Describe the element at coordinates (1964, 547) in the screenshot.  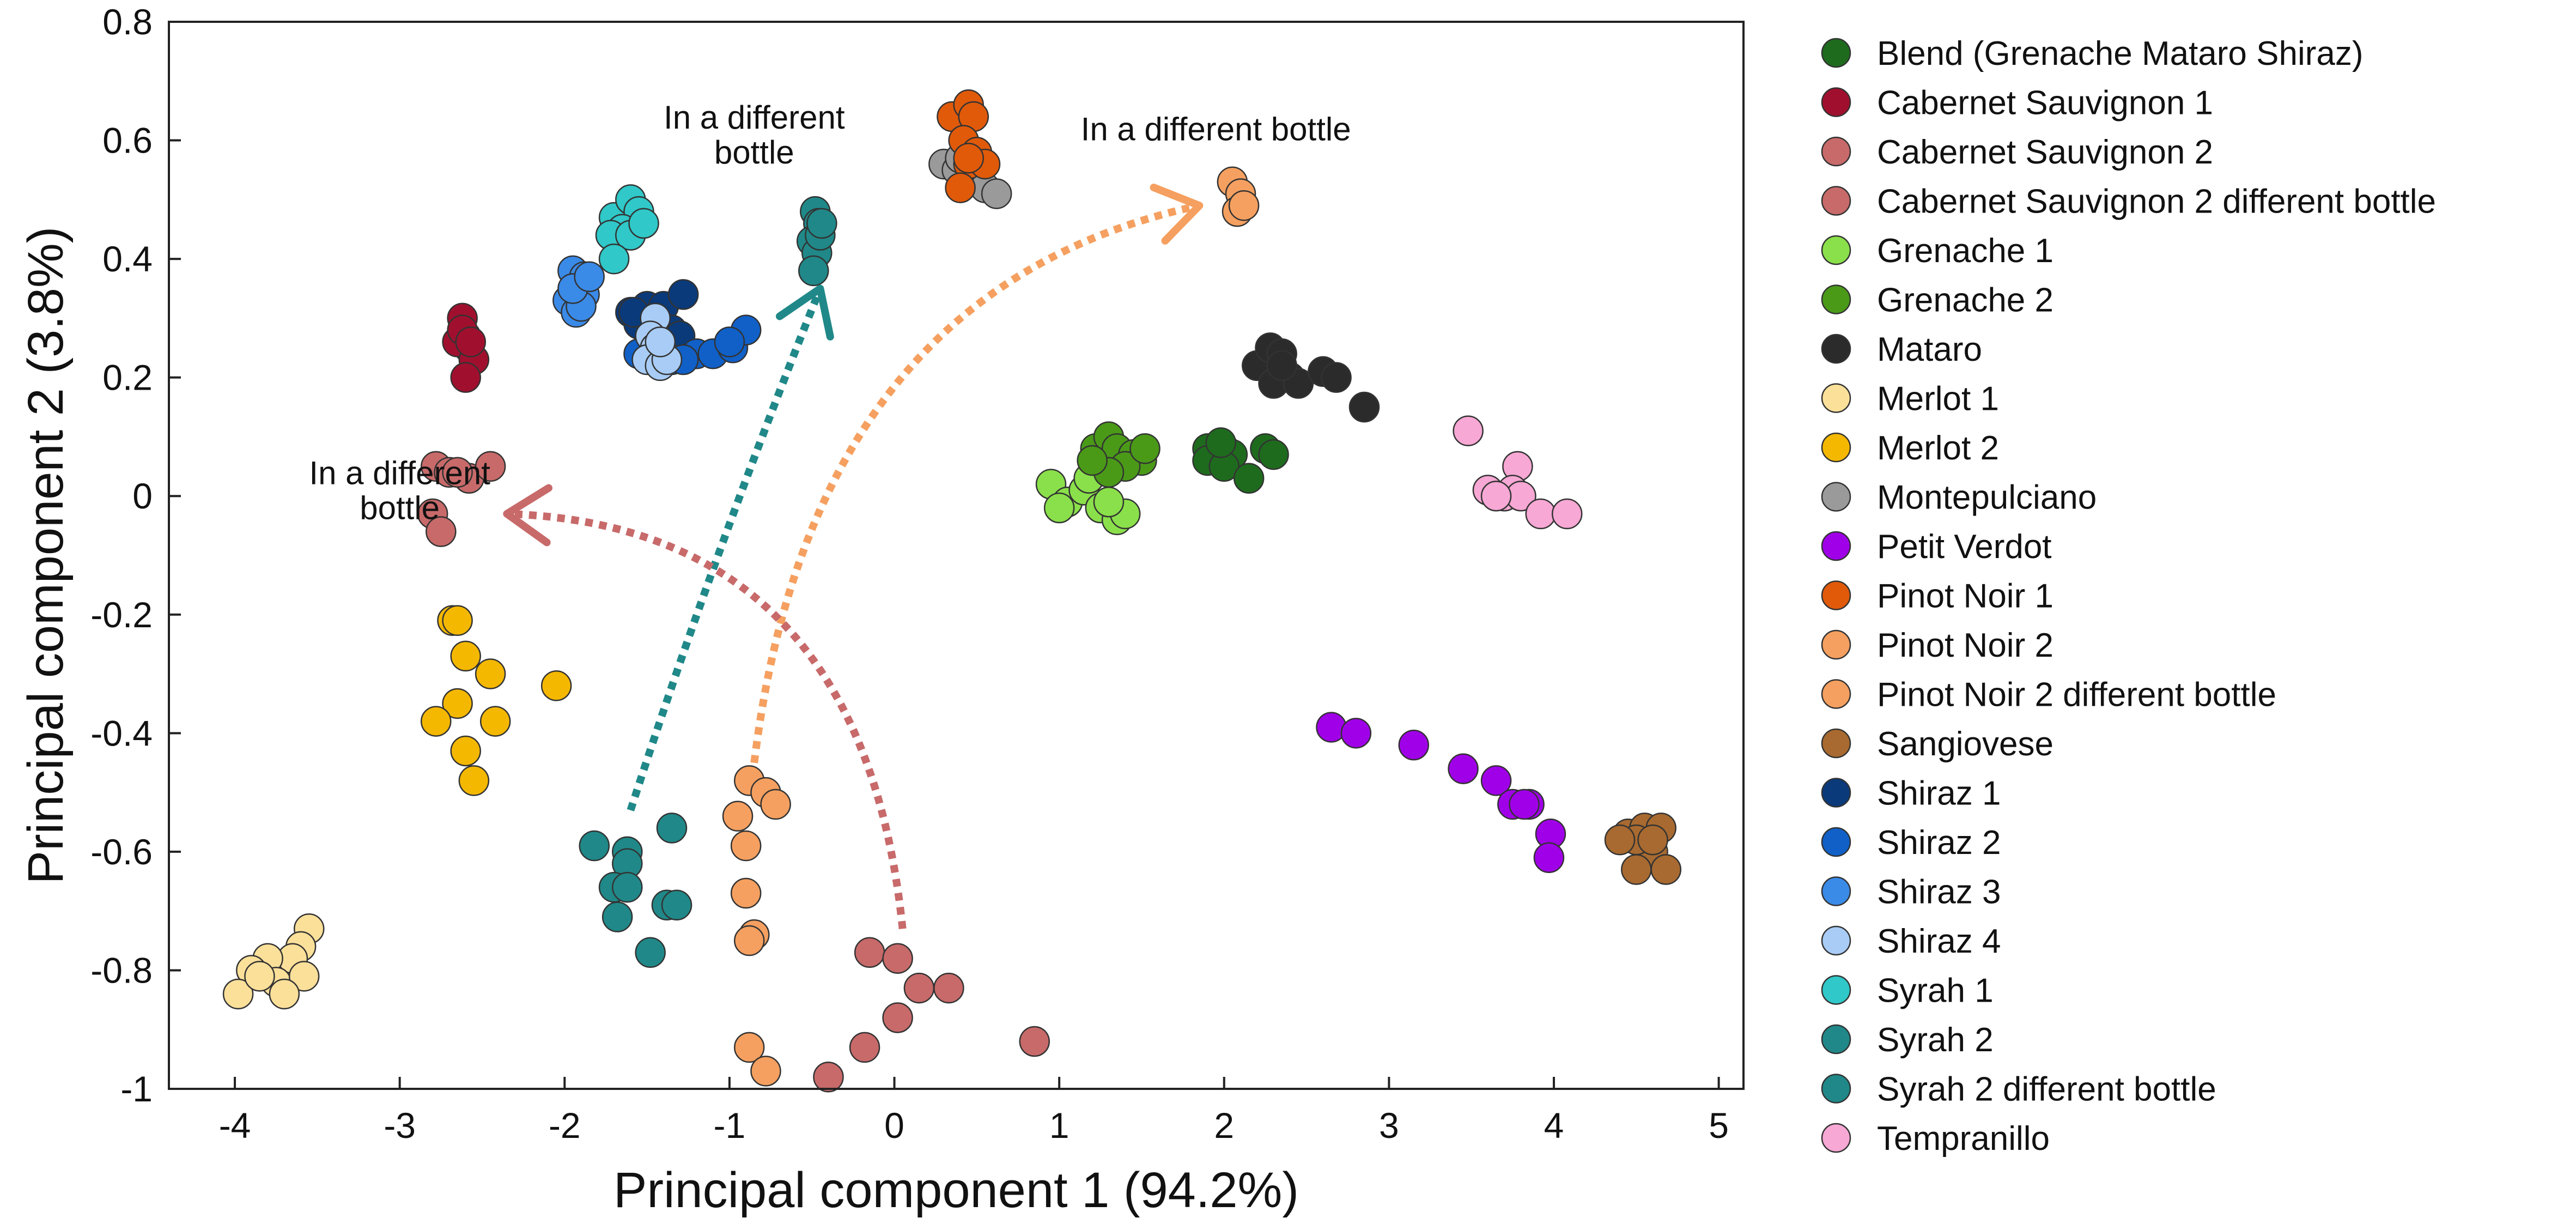
I see `legend-label: Petit Verdot` at that location.